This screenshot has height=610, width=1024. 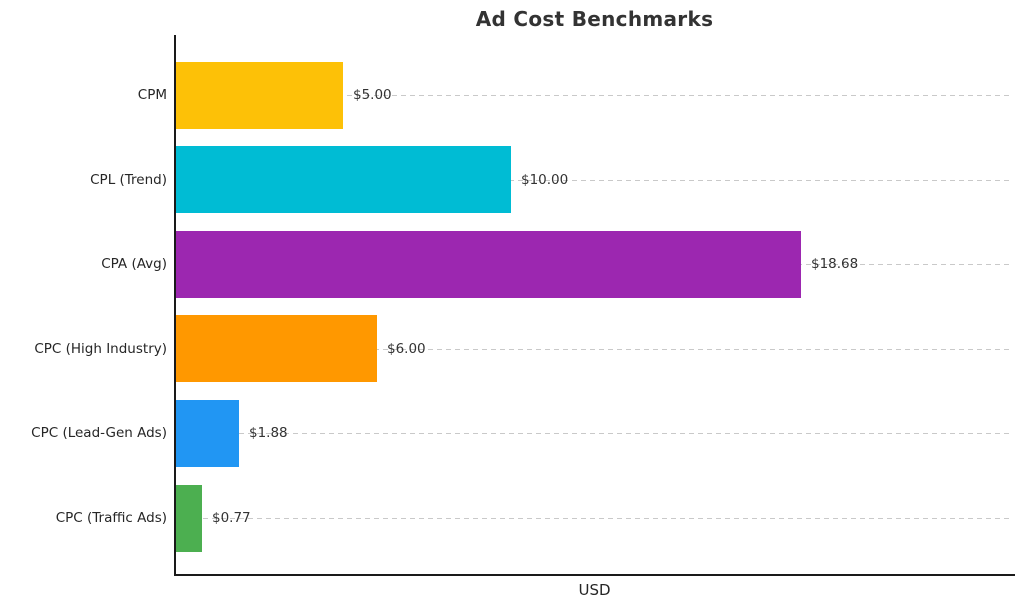 I want to click on value-label: $1.88, so click(x=268, y=433).